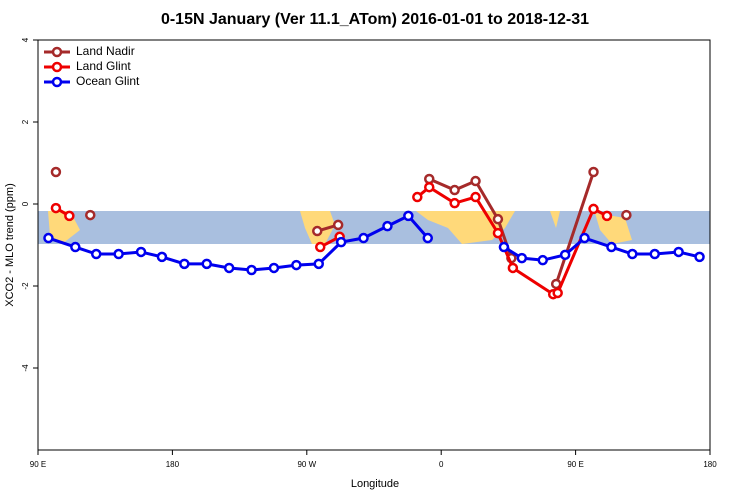 This screenshot has height=500, width=750. I want to click on y-tick-label: 0, so click(25, 203).